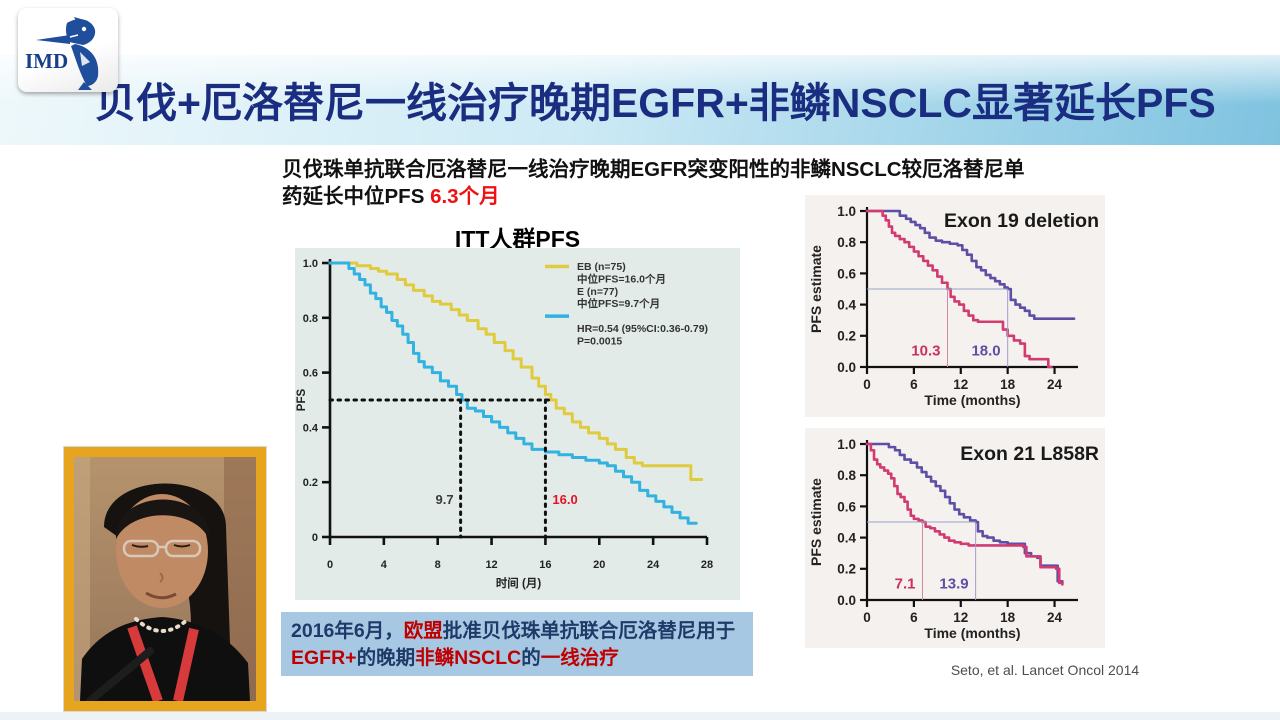 The image size is (1280, 720). I want to click on bottom-strip, so click(640, 716).